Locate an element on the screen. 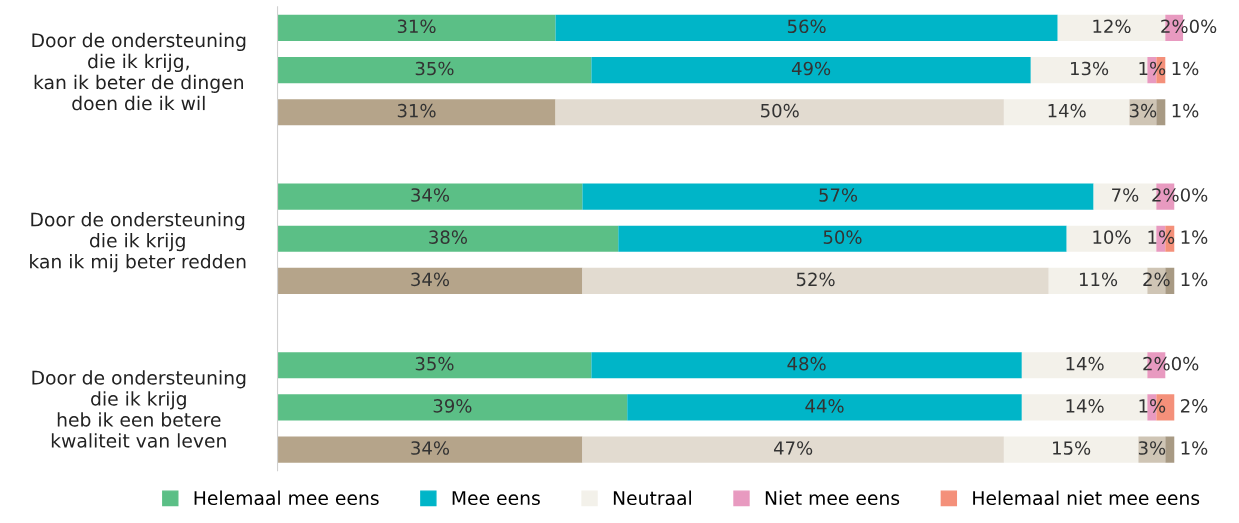  data-label: 56% is located at coordinates (806, 26).